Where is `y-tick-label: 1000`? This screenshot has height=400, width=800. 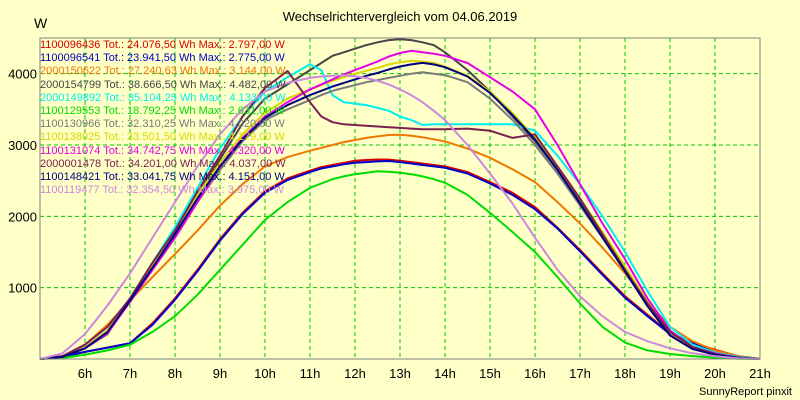 y-tick-label: 1000 is located at coordinates (22, 288).